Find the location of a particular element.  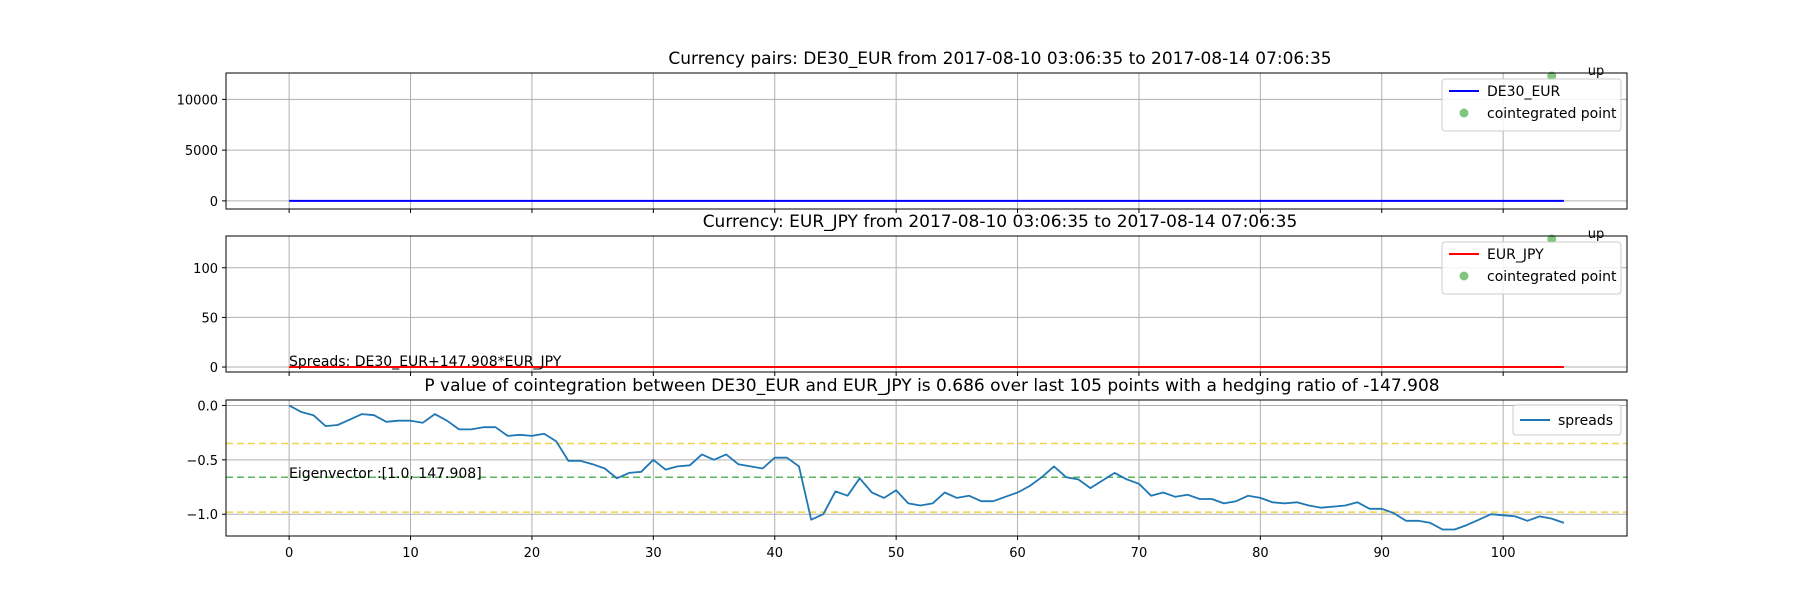

legend: EUR_JPY cointegrated point is located at coordinates (1531, 268).